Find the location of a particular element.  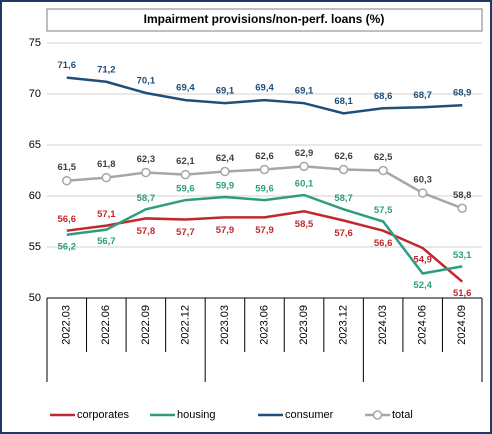

x-tick-label: 2023.03 is located at coordinates (225, 325).